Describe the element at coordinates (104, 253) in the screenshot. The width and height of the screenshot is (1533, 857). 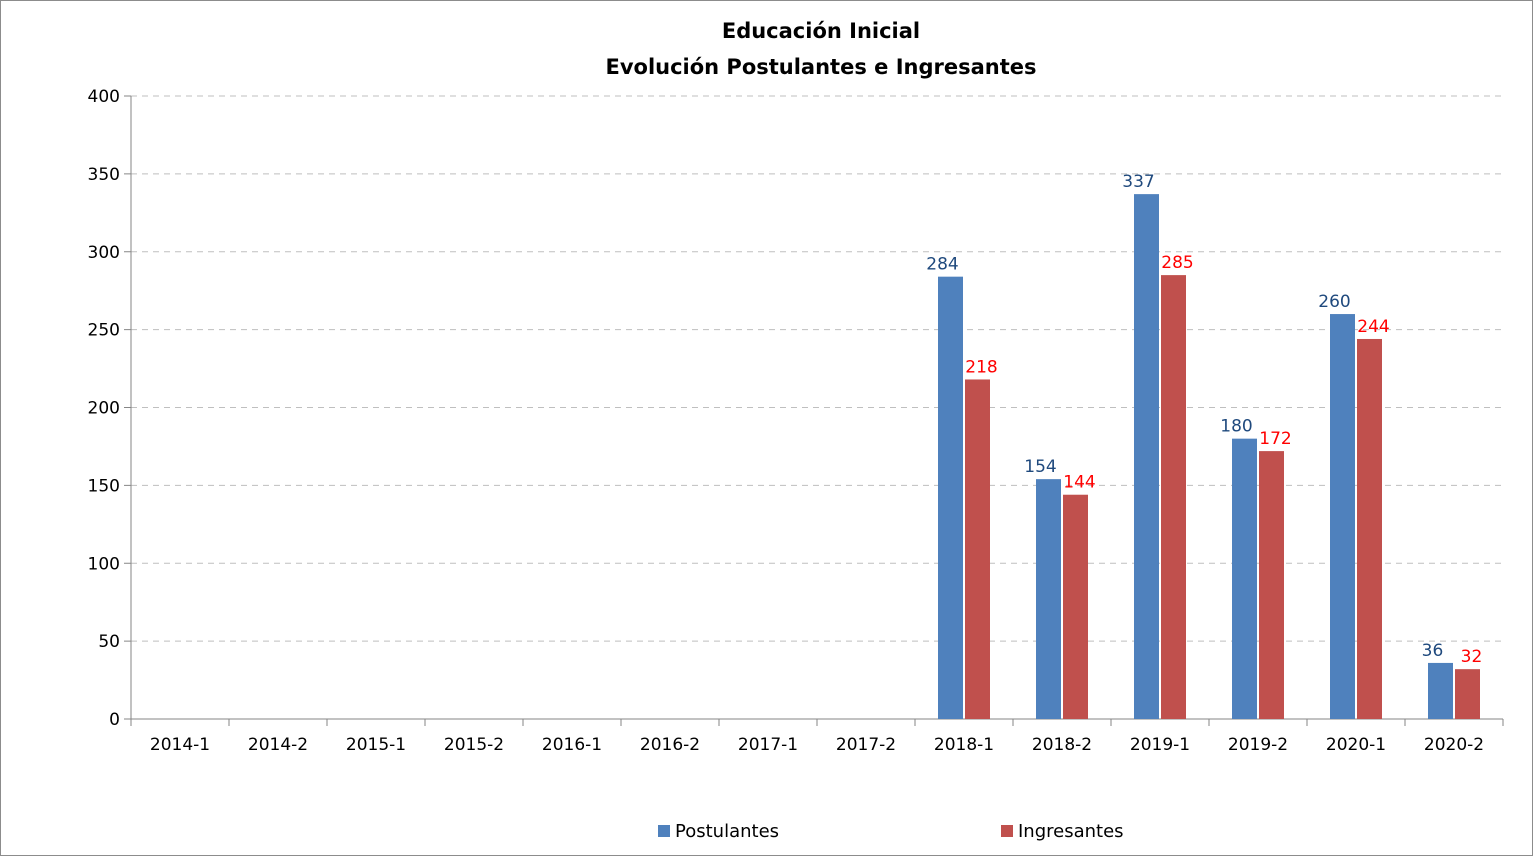
I see `y-tick-label: 300` at that location.